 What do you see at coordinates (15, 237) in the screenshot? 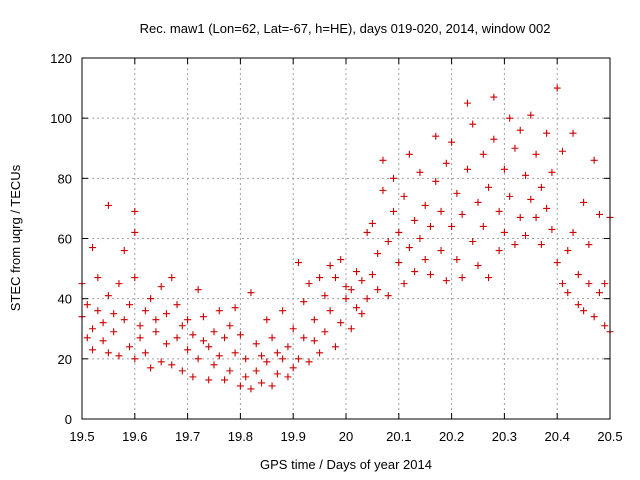
I see `y-axis-label: STEC from uqrg / TECUs` at bounding box center [15, 237].